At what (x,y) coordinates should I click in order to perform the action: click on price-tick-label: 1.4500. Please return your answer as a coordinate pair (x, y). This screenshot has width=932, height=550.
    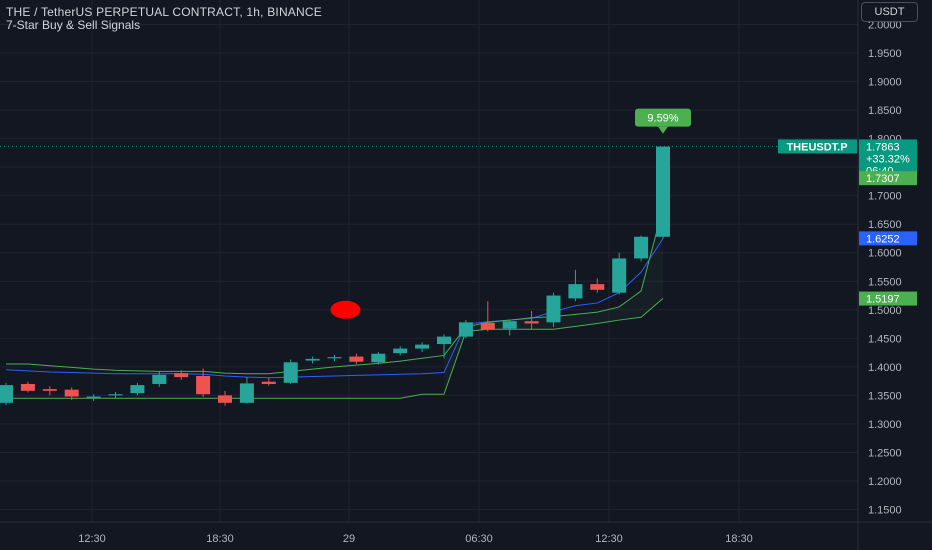
    Looking at the image, I should click on (885, 339).